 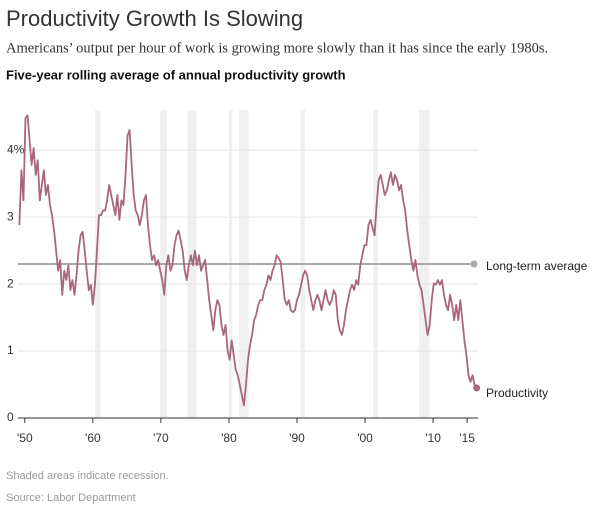 What do you see at coordinates (16, 149) in the screenshot?
I see `y-tick-label: 4%` at bounding box center [16, 149].